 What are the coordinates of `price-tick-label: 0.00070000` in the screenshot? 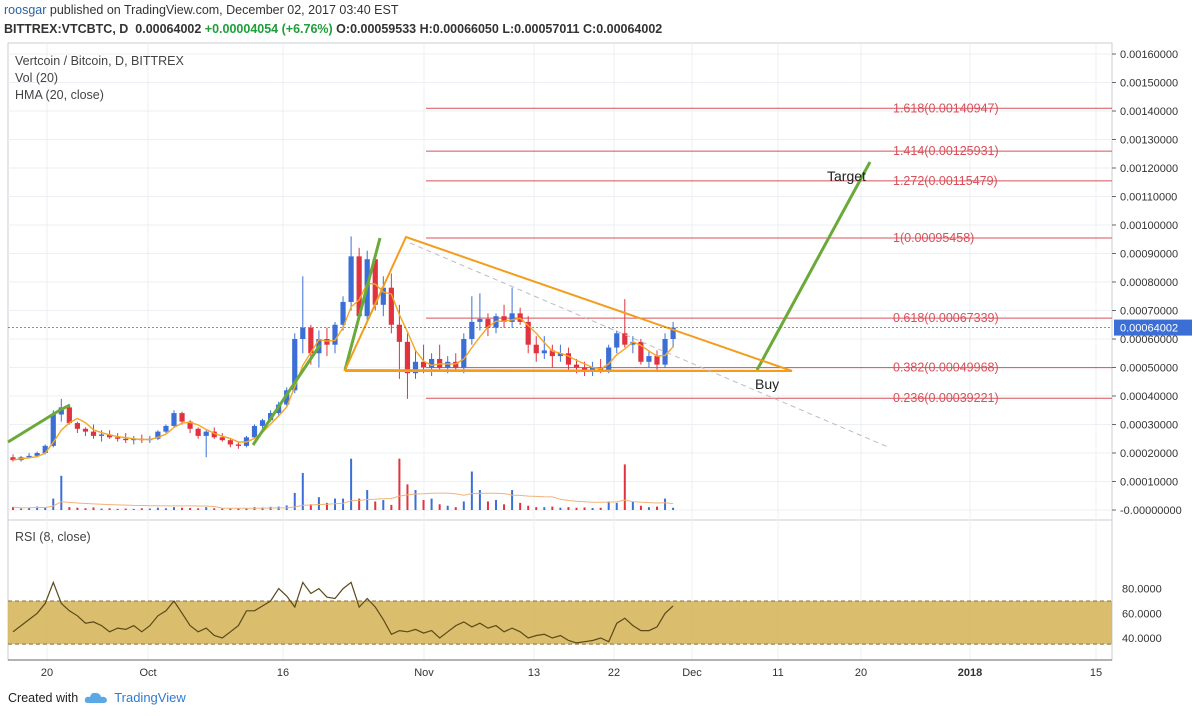 It's located at (1149, 312).